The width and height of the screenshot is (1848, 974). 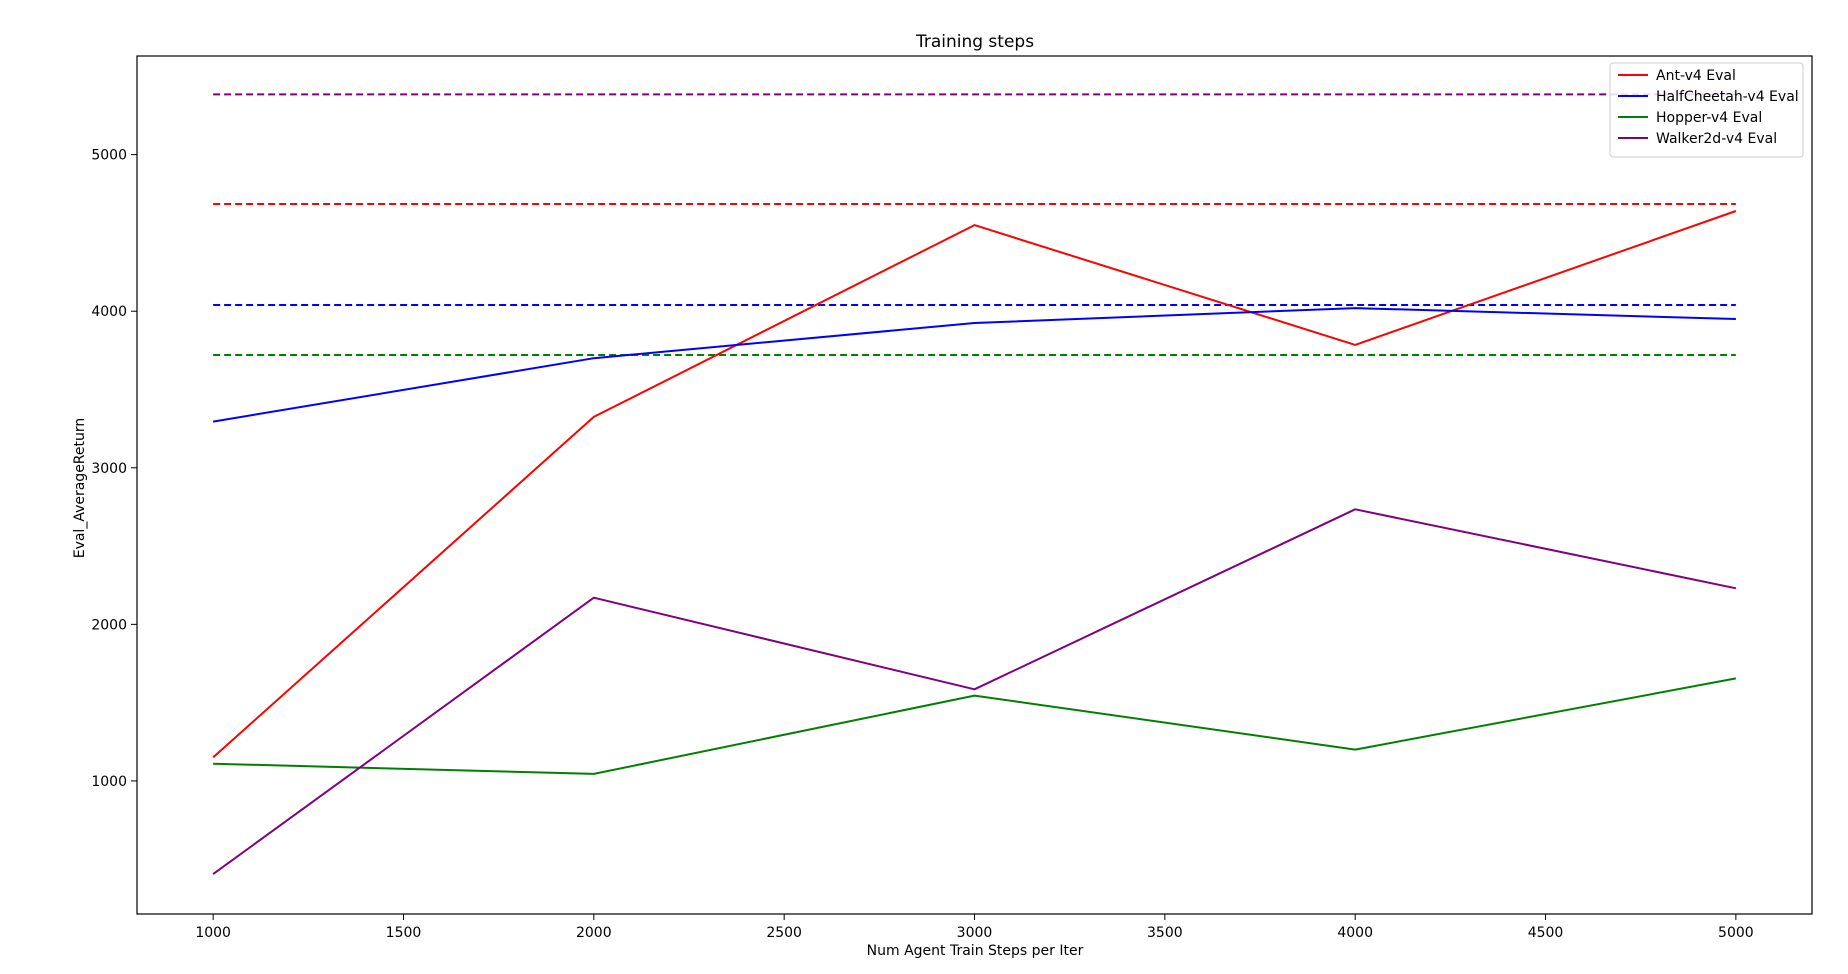 What do you see at coordinates (1736, 933) in the screenshot?
I see `x-tick-label: 5000` at bounding box center [1736, 933].